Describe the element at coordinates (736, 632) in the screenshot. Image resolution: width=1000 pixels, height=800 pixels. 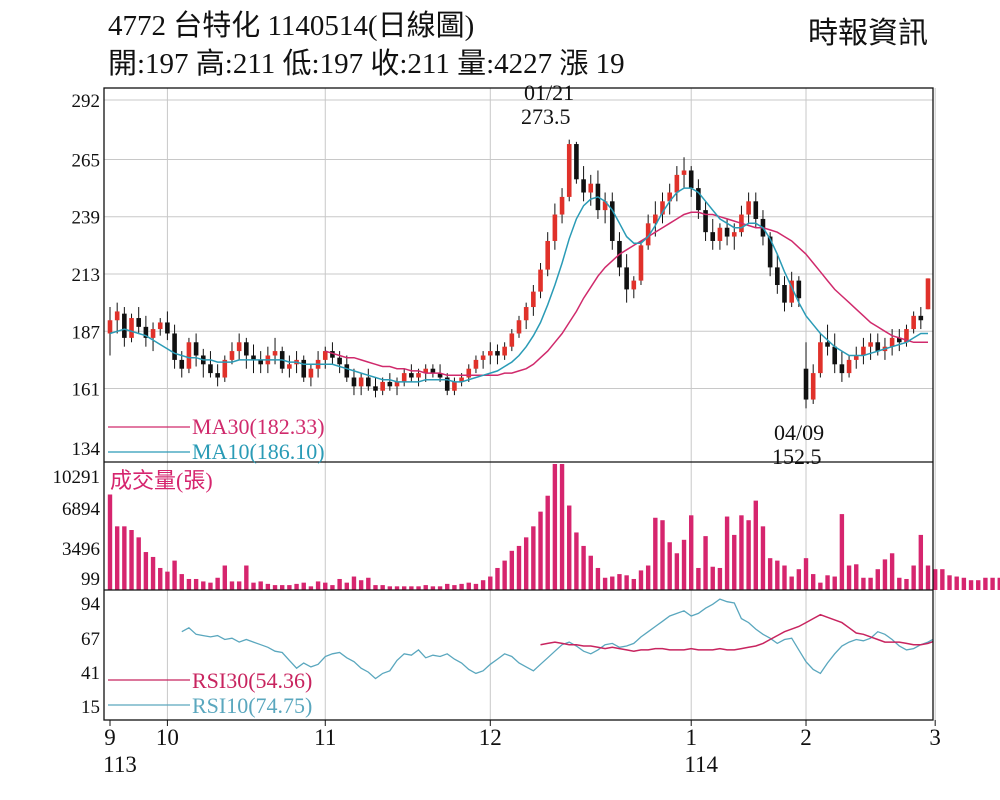
I see `rsi30-line` at that location.